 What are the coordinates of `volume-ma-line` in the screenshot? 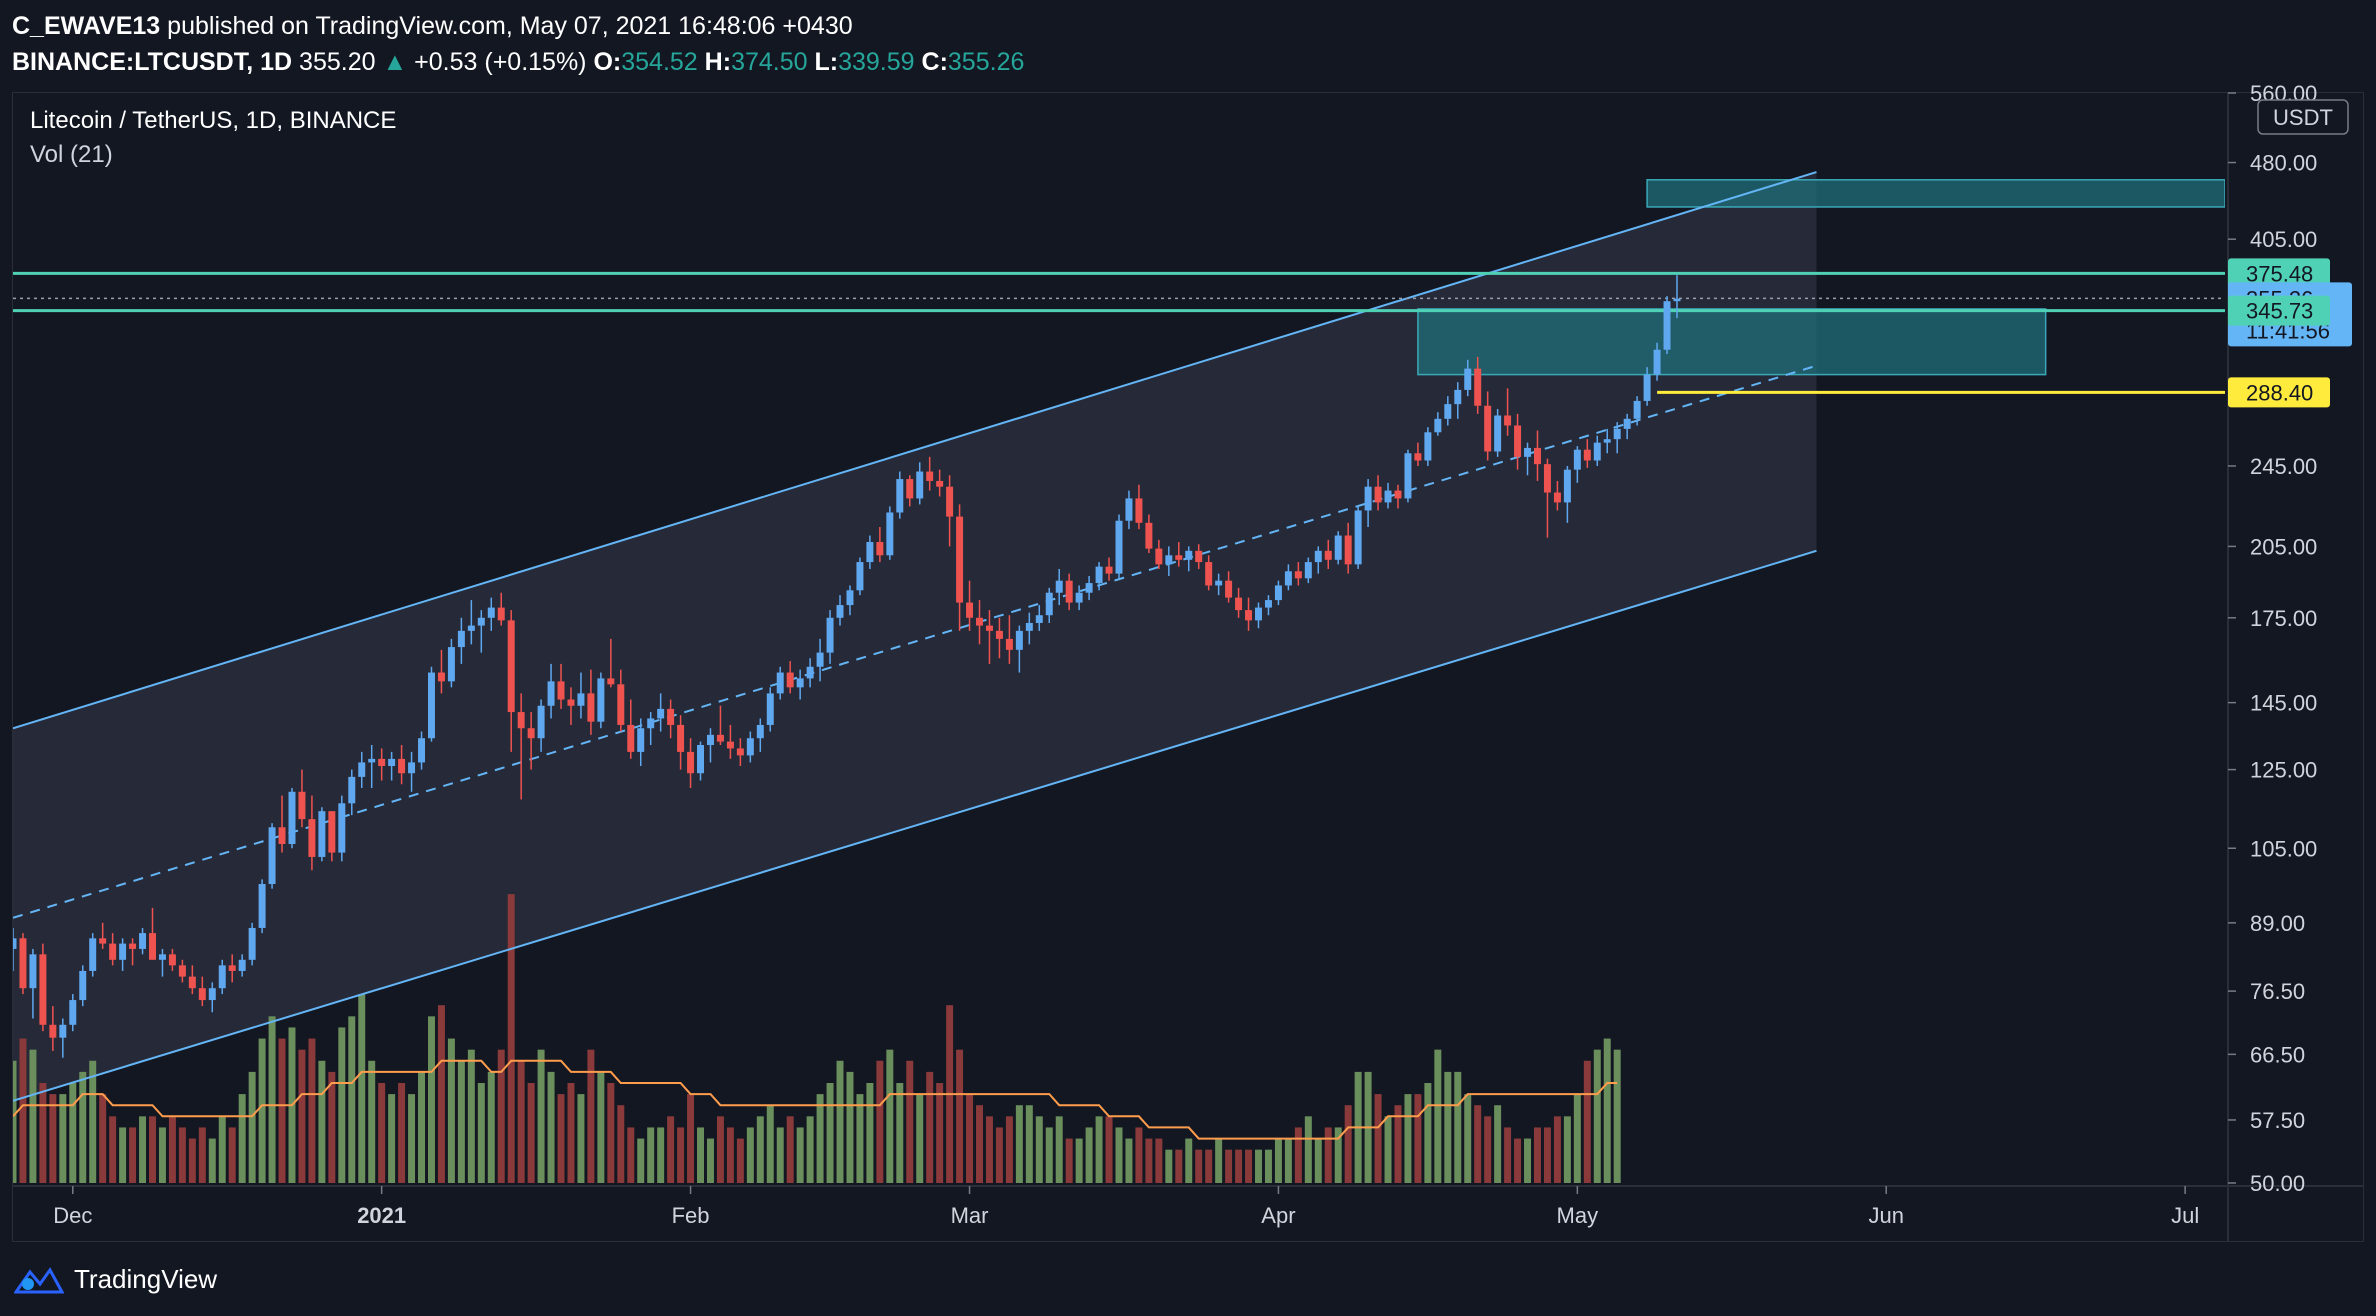 It's located at (815, 1099).